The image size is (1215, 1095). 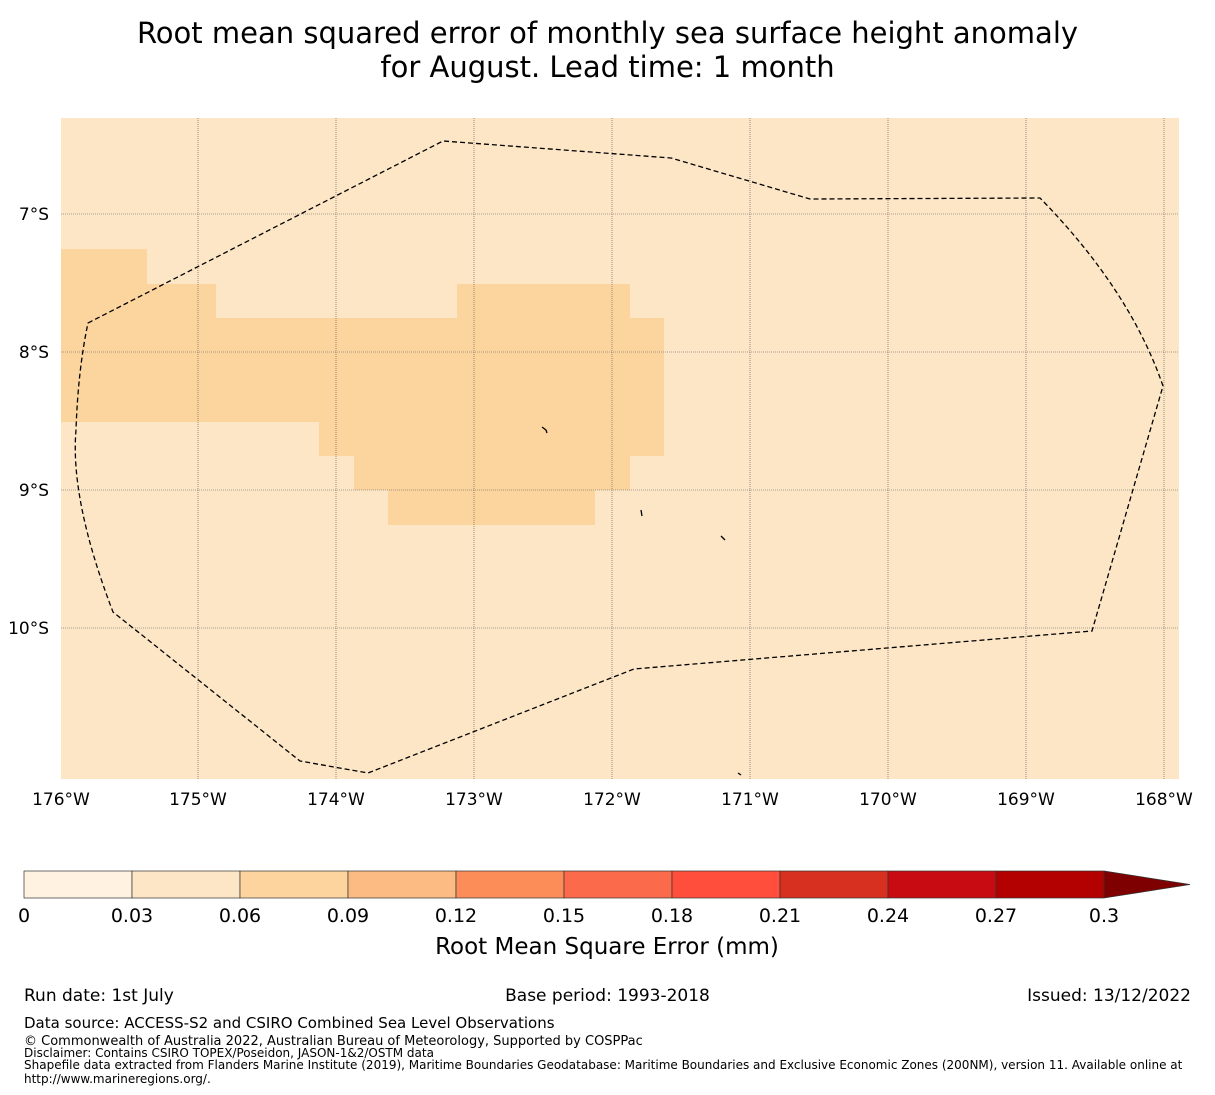 I want to click on lon-label: 171°W, so click(x=750, y=800).